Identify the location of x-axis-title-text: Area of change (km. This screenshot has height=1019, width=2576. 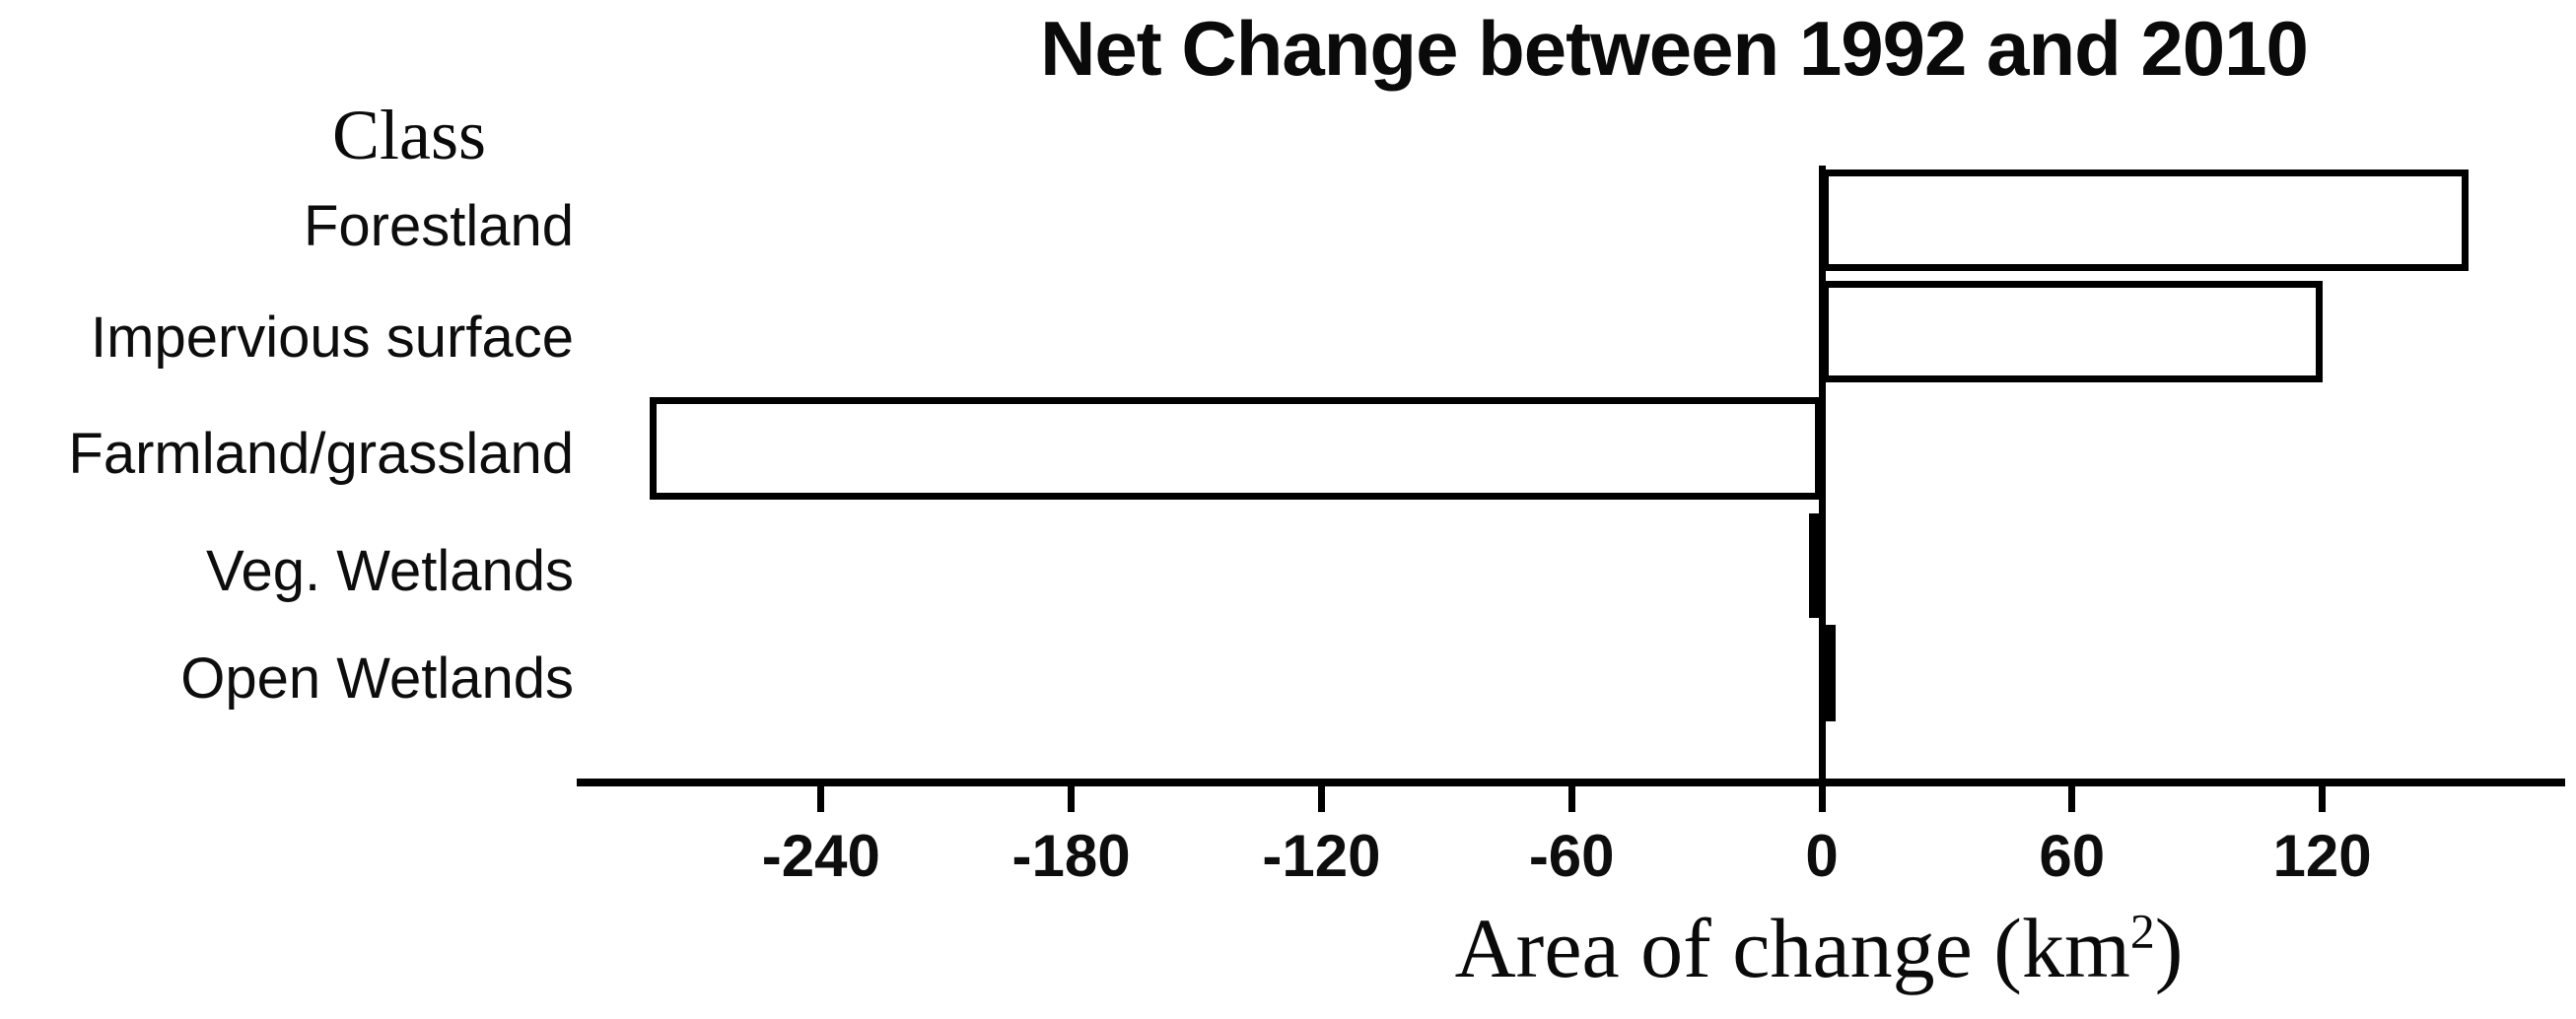
(1792, 948).